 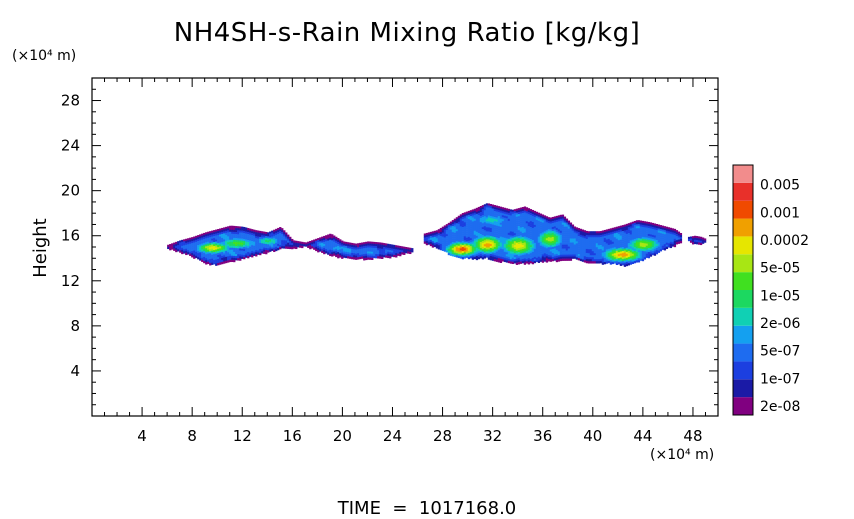 I want to click on colorbar-label: 2e-08, so click(x=780, y=407).